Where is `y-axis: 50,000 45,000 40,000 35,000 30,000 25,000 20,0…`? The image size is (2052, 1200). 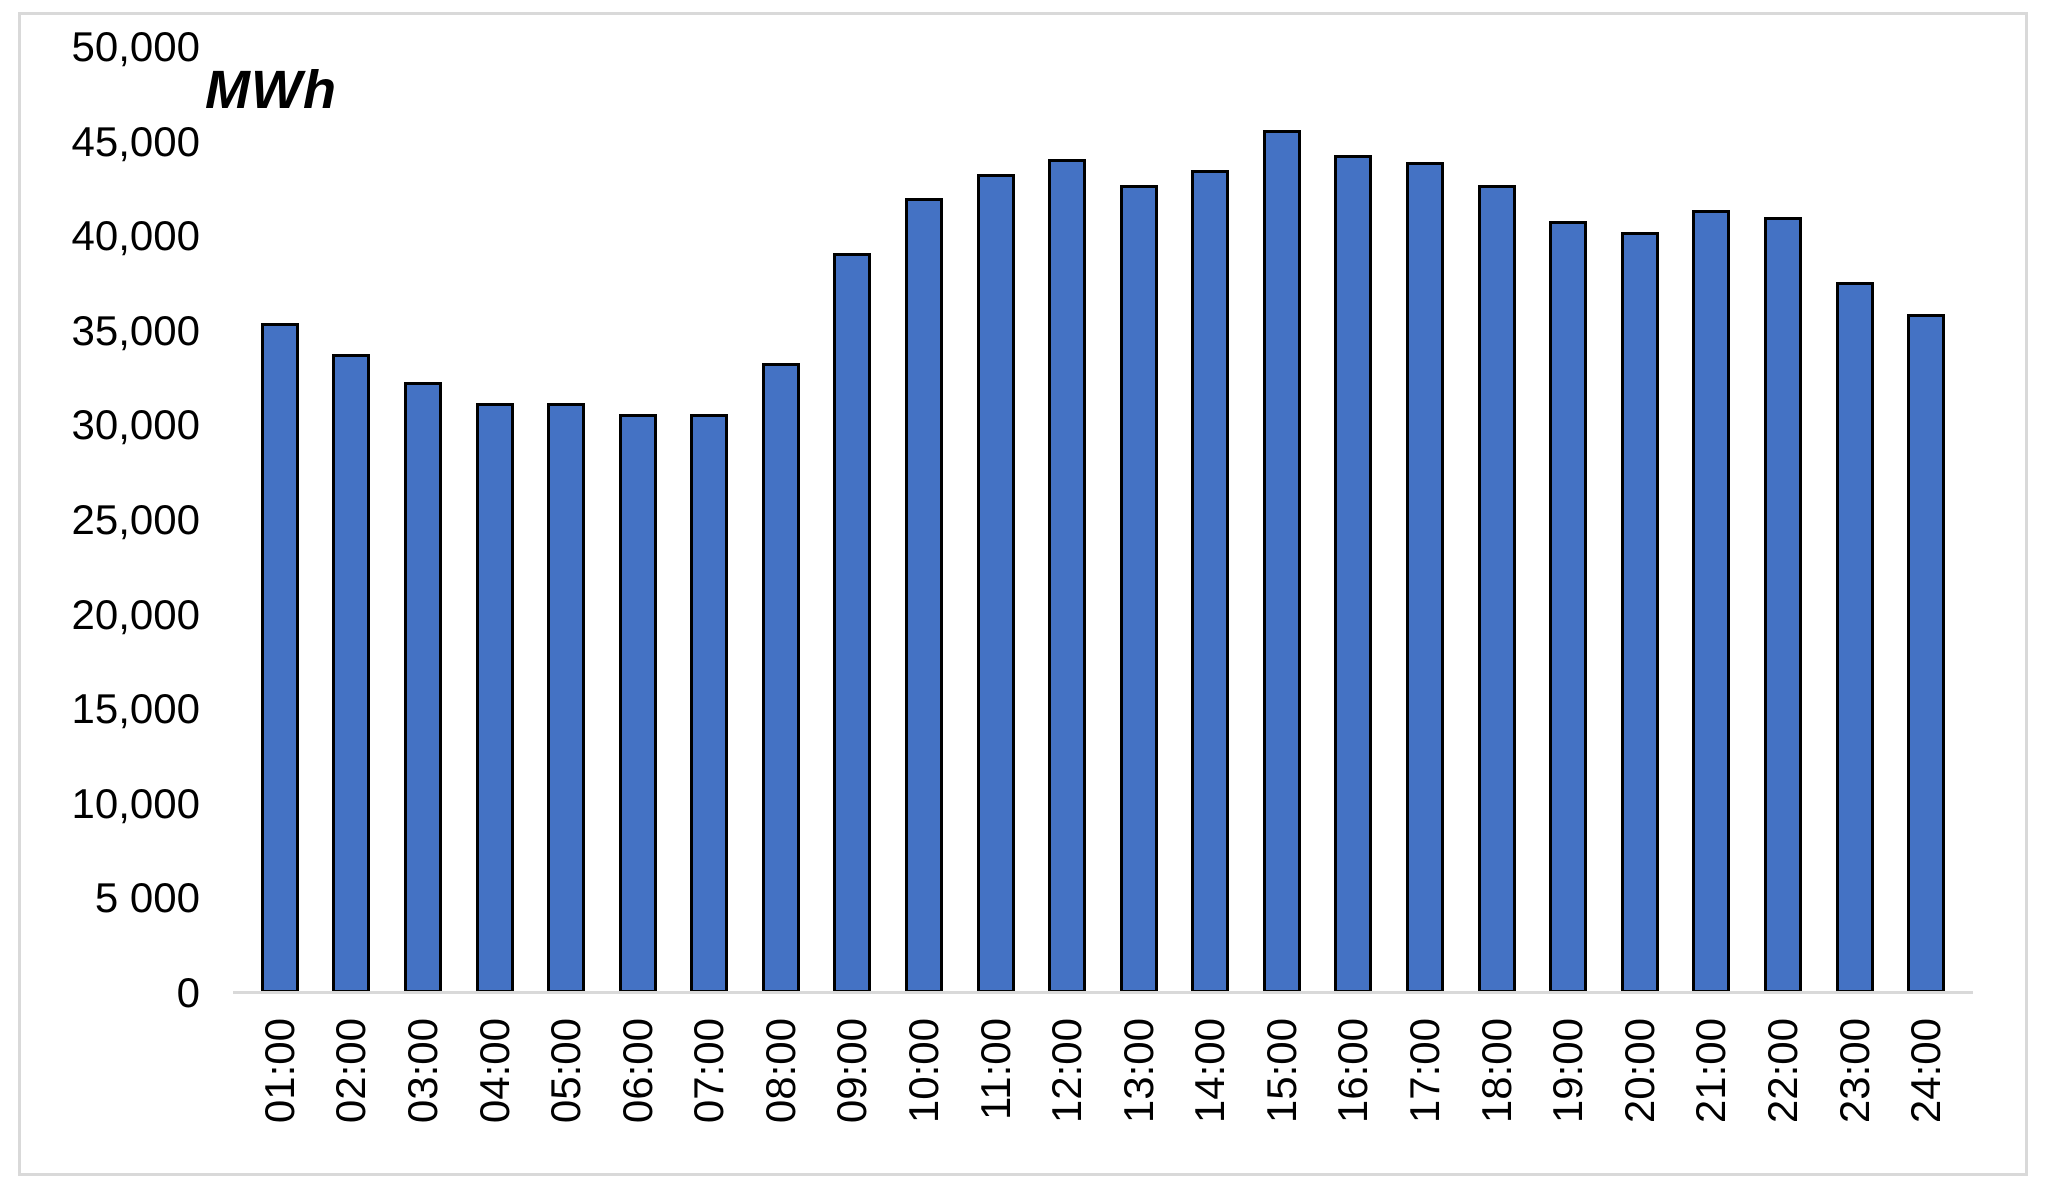 y-axis: 50,000 45,000 40,000 35,000 30,000 25,000 20,0… is located at coordinates (110, 594).